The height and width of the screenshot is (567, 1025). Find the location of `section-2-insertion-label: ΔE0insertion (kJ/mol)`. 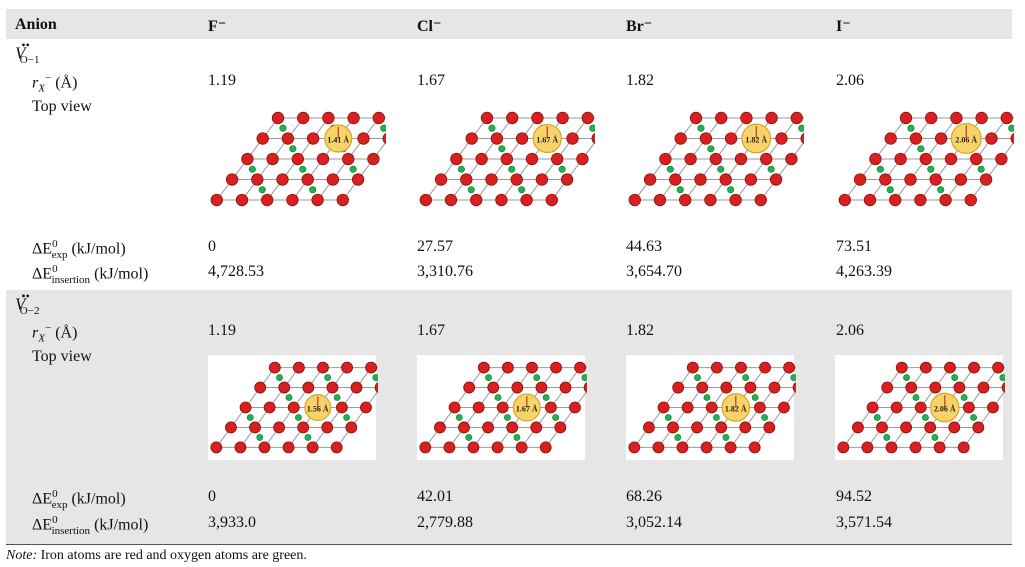

section-2-insertion-label: ΔE0insertion (kJ/mol) is located at coordinates (90, 525).